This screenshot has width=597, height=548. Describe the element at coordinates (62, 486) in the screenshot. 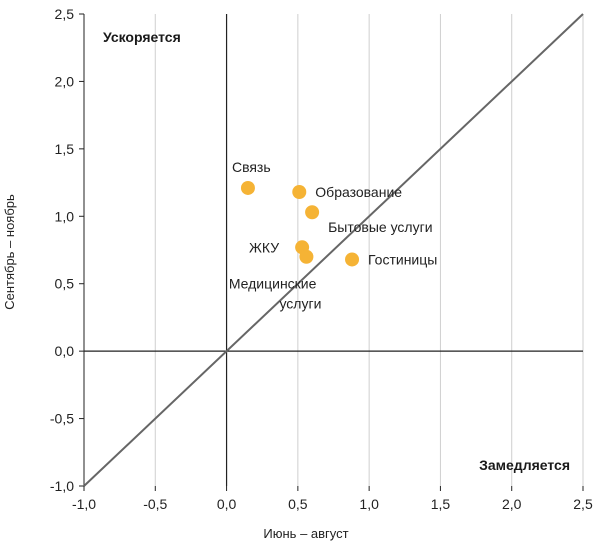

I see `y-tick-label: -1,0` at that location.